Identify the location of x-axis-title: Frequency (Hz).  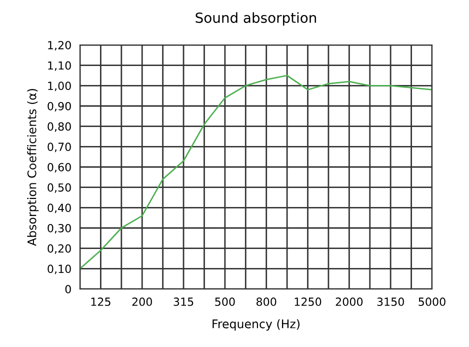
(256, 325).